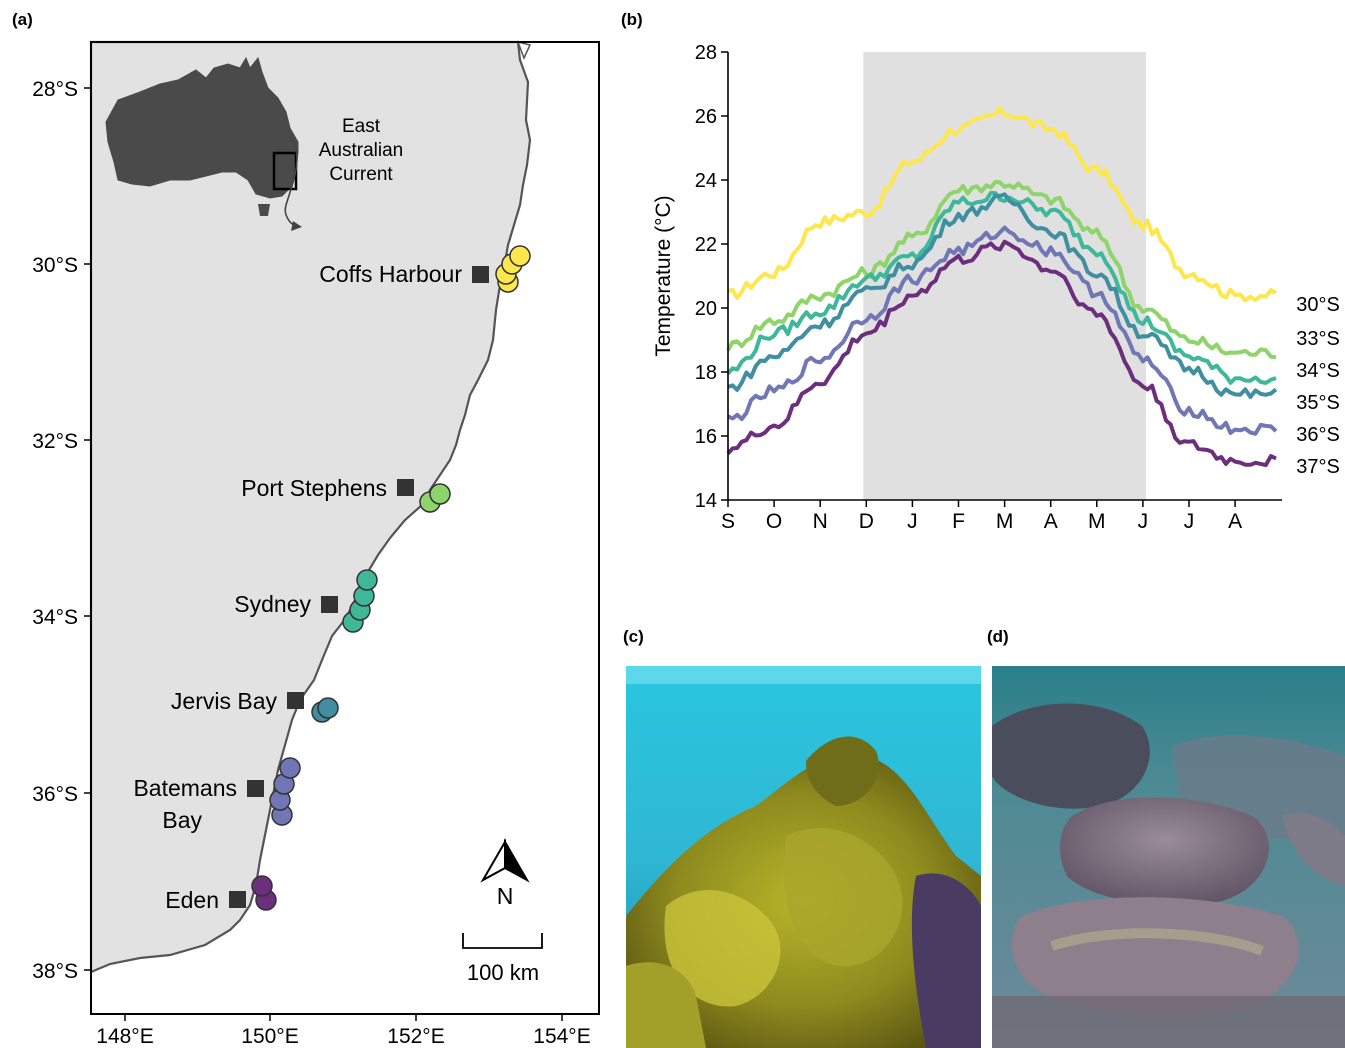 This screenshot has height=1048, width=1345. Describe the element at coordinates (502, 959) in the screenshot. I see `scale-bar: 100 km` at that location.